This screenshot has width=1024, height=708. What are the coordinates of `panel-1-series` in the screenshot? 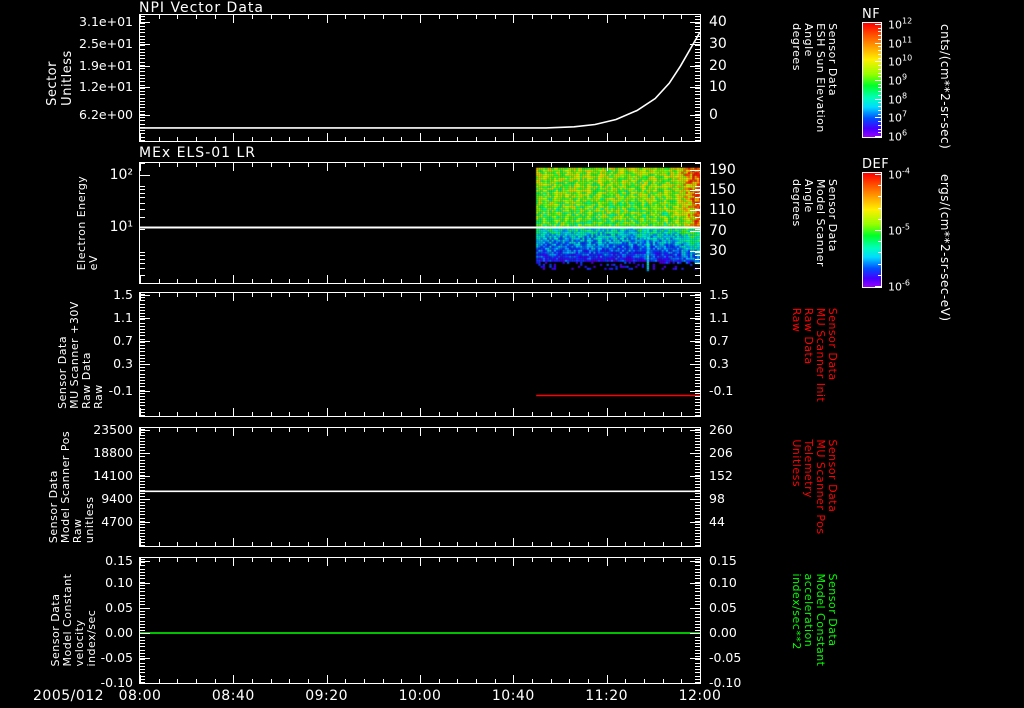 It's located at (420, 80).